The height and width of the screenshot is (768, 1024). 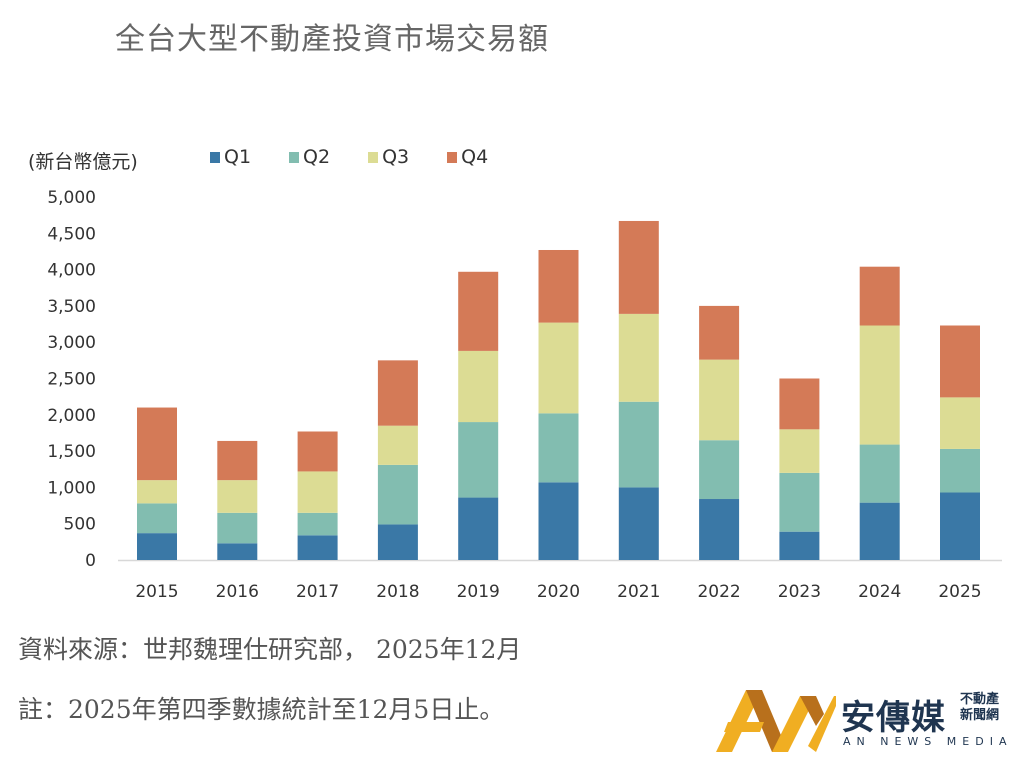 I want to click on y-tick-label: 1,500, so click(x=71, y=452).